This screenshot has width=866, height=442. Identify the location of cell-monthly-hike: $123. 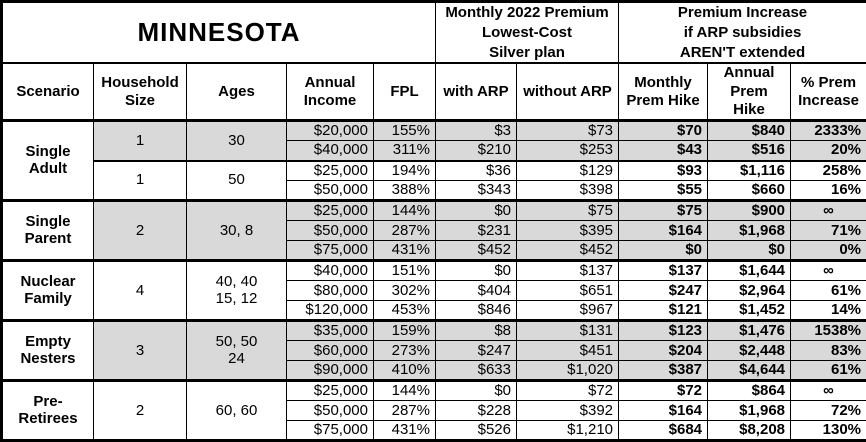
(663, 331).